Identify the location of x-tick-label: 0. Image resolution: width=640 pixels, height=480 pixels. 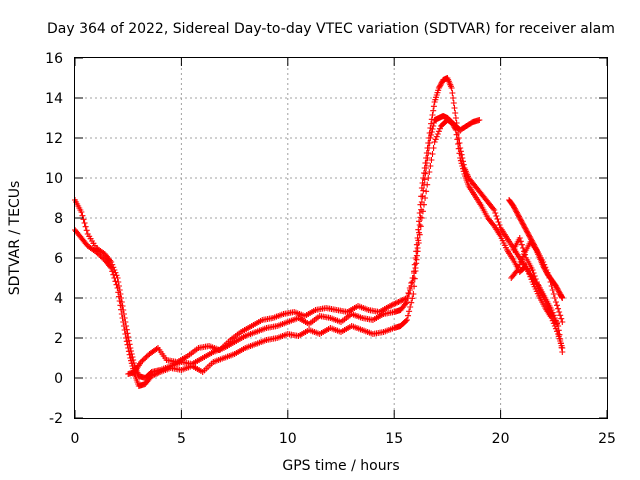
(75, 439).